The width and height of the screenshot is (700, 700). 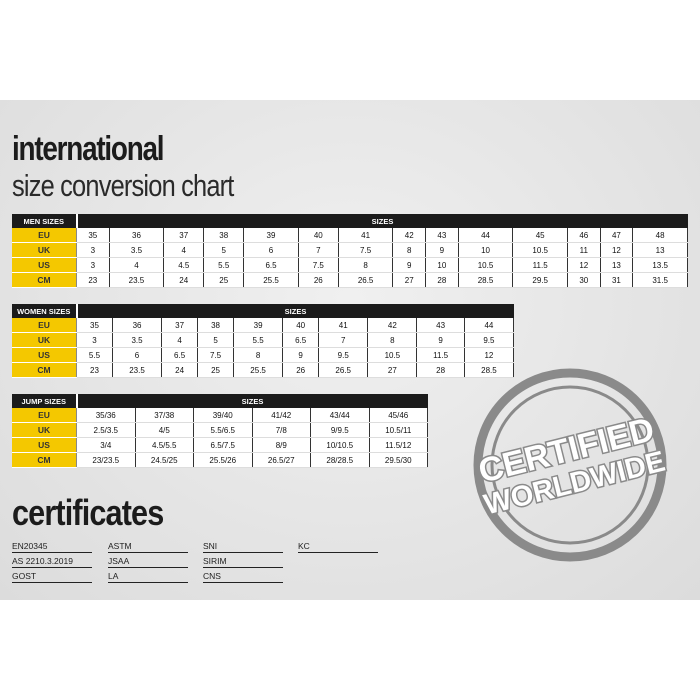 What do you see at coordinates (318, 250) in the screenshot?
I see `size-cell: 7` at bounding box center [318, 250].